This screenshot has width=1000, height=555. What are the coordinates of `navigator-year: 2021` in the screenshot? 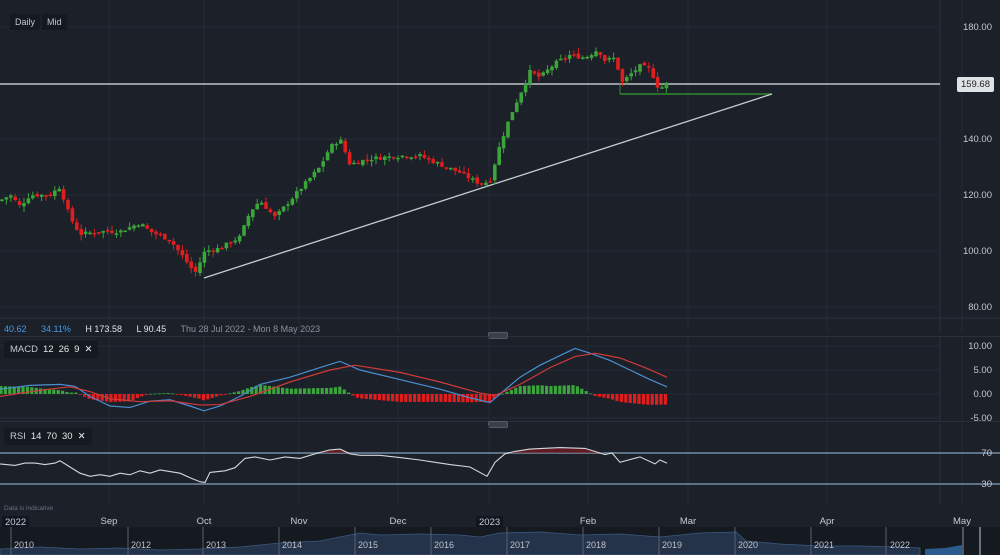 It's located at (824, 545).